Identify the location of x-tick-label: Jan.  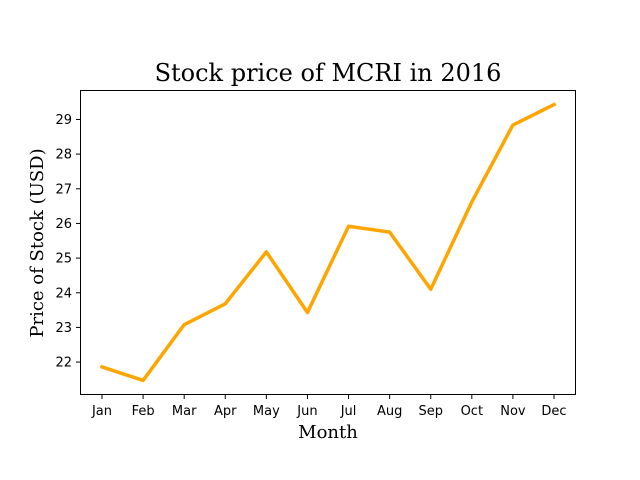
(101, 411).